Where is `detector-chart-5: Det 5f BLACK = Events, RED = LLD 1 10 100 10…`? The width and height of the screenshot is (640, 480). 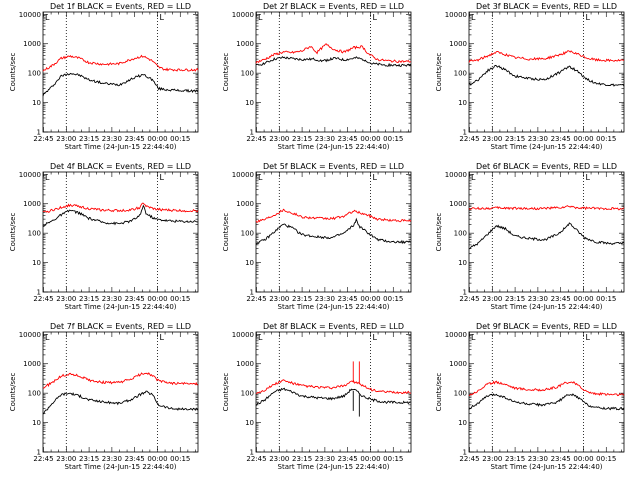 detector-chart-5: Det 5f BLACK = Events, RED = LLD 1 10 100 10… is located at coordinates (317, 236).